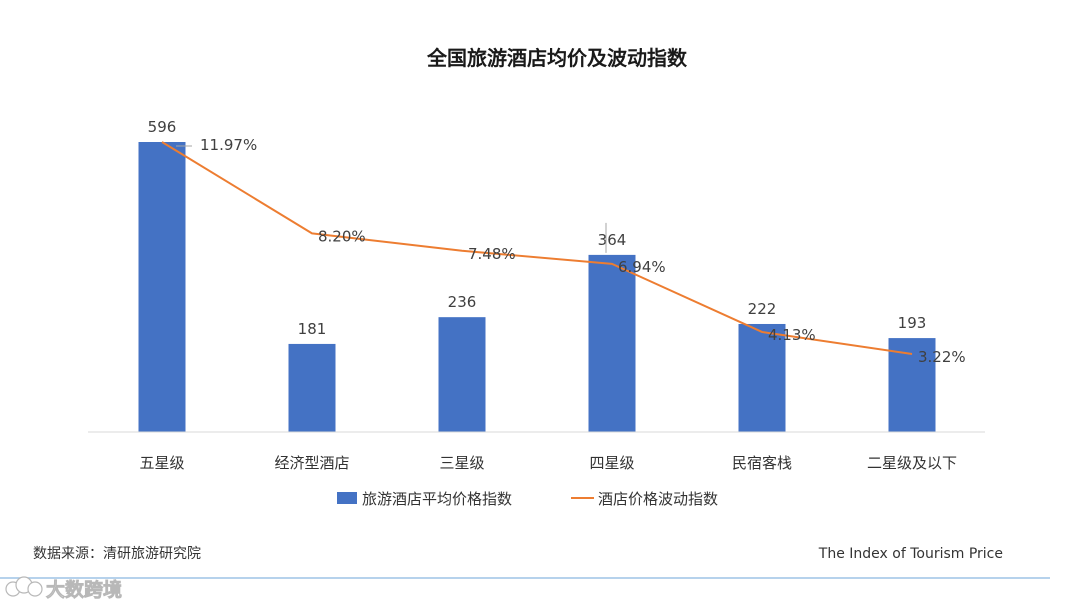  What do you see at coordinates (942, 357) in the screenshot?
I see `line-value-label: 3.22%` at bounding box center [942, 357].